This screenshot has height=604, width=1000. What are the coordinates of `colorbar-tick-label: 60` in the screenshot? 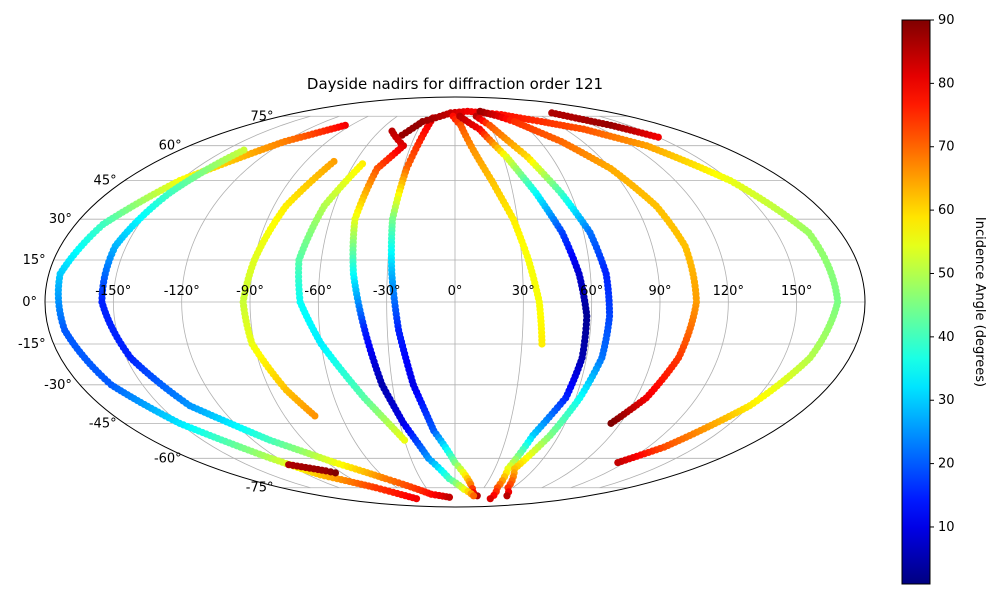 It's located at (946, 210).